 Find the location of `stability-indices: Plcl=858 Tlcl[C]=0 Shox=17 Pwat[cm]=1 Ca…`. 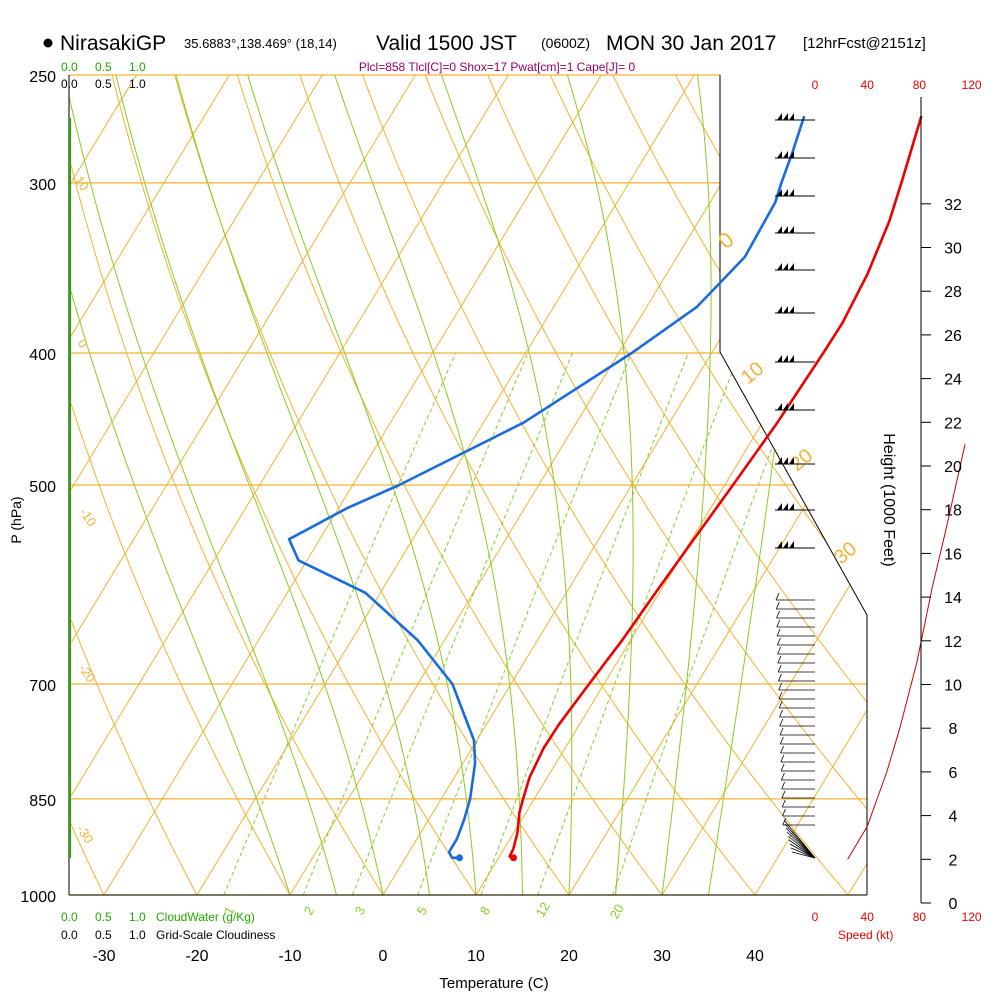

stability-indices: Plcl=858 Tlcl[C]=0 Shox=17 Pwat[cm]=1 Ca… is located at coordinates (497, 67).